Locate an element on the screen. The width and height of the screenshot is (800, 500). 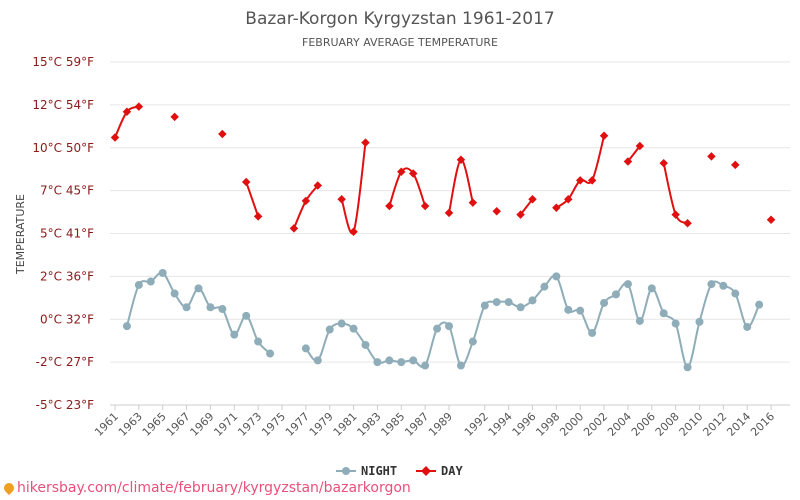
legend-item-night: NIGHT is located at coordinates (366, 471).